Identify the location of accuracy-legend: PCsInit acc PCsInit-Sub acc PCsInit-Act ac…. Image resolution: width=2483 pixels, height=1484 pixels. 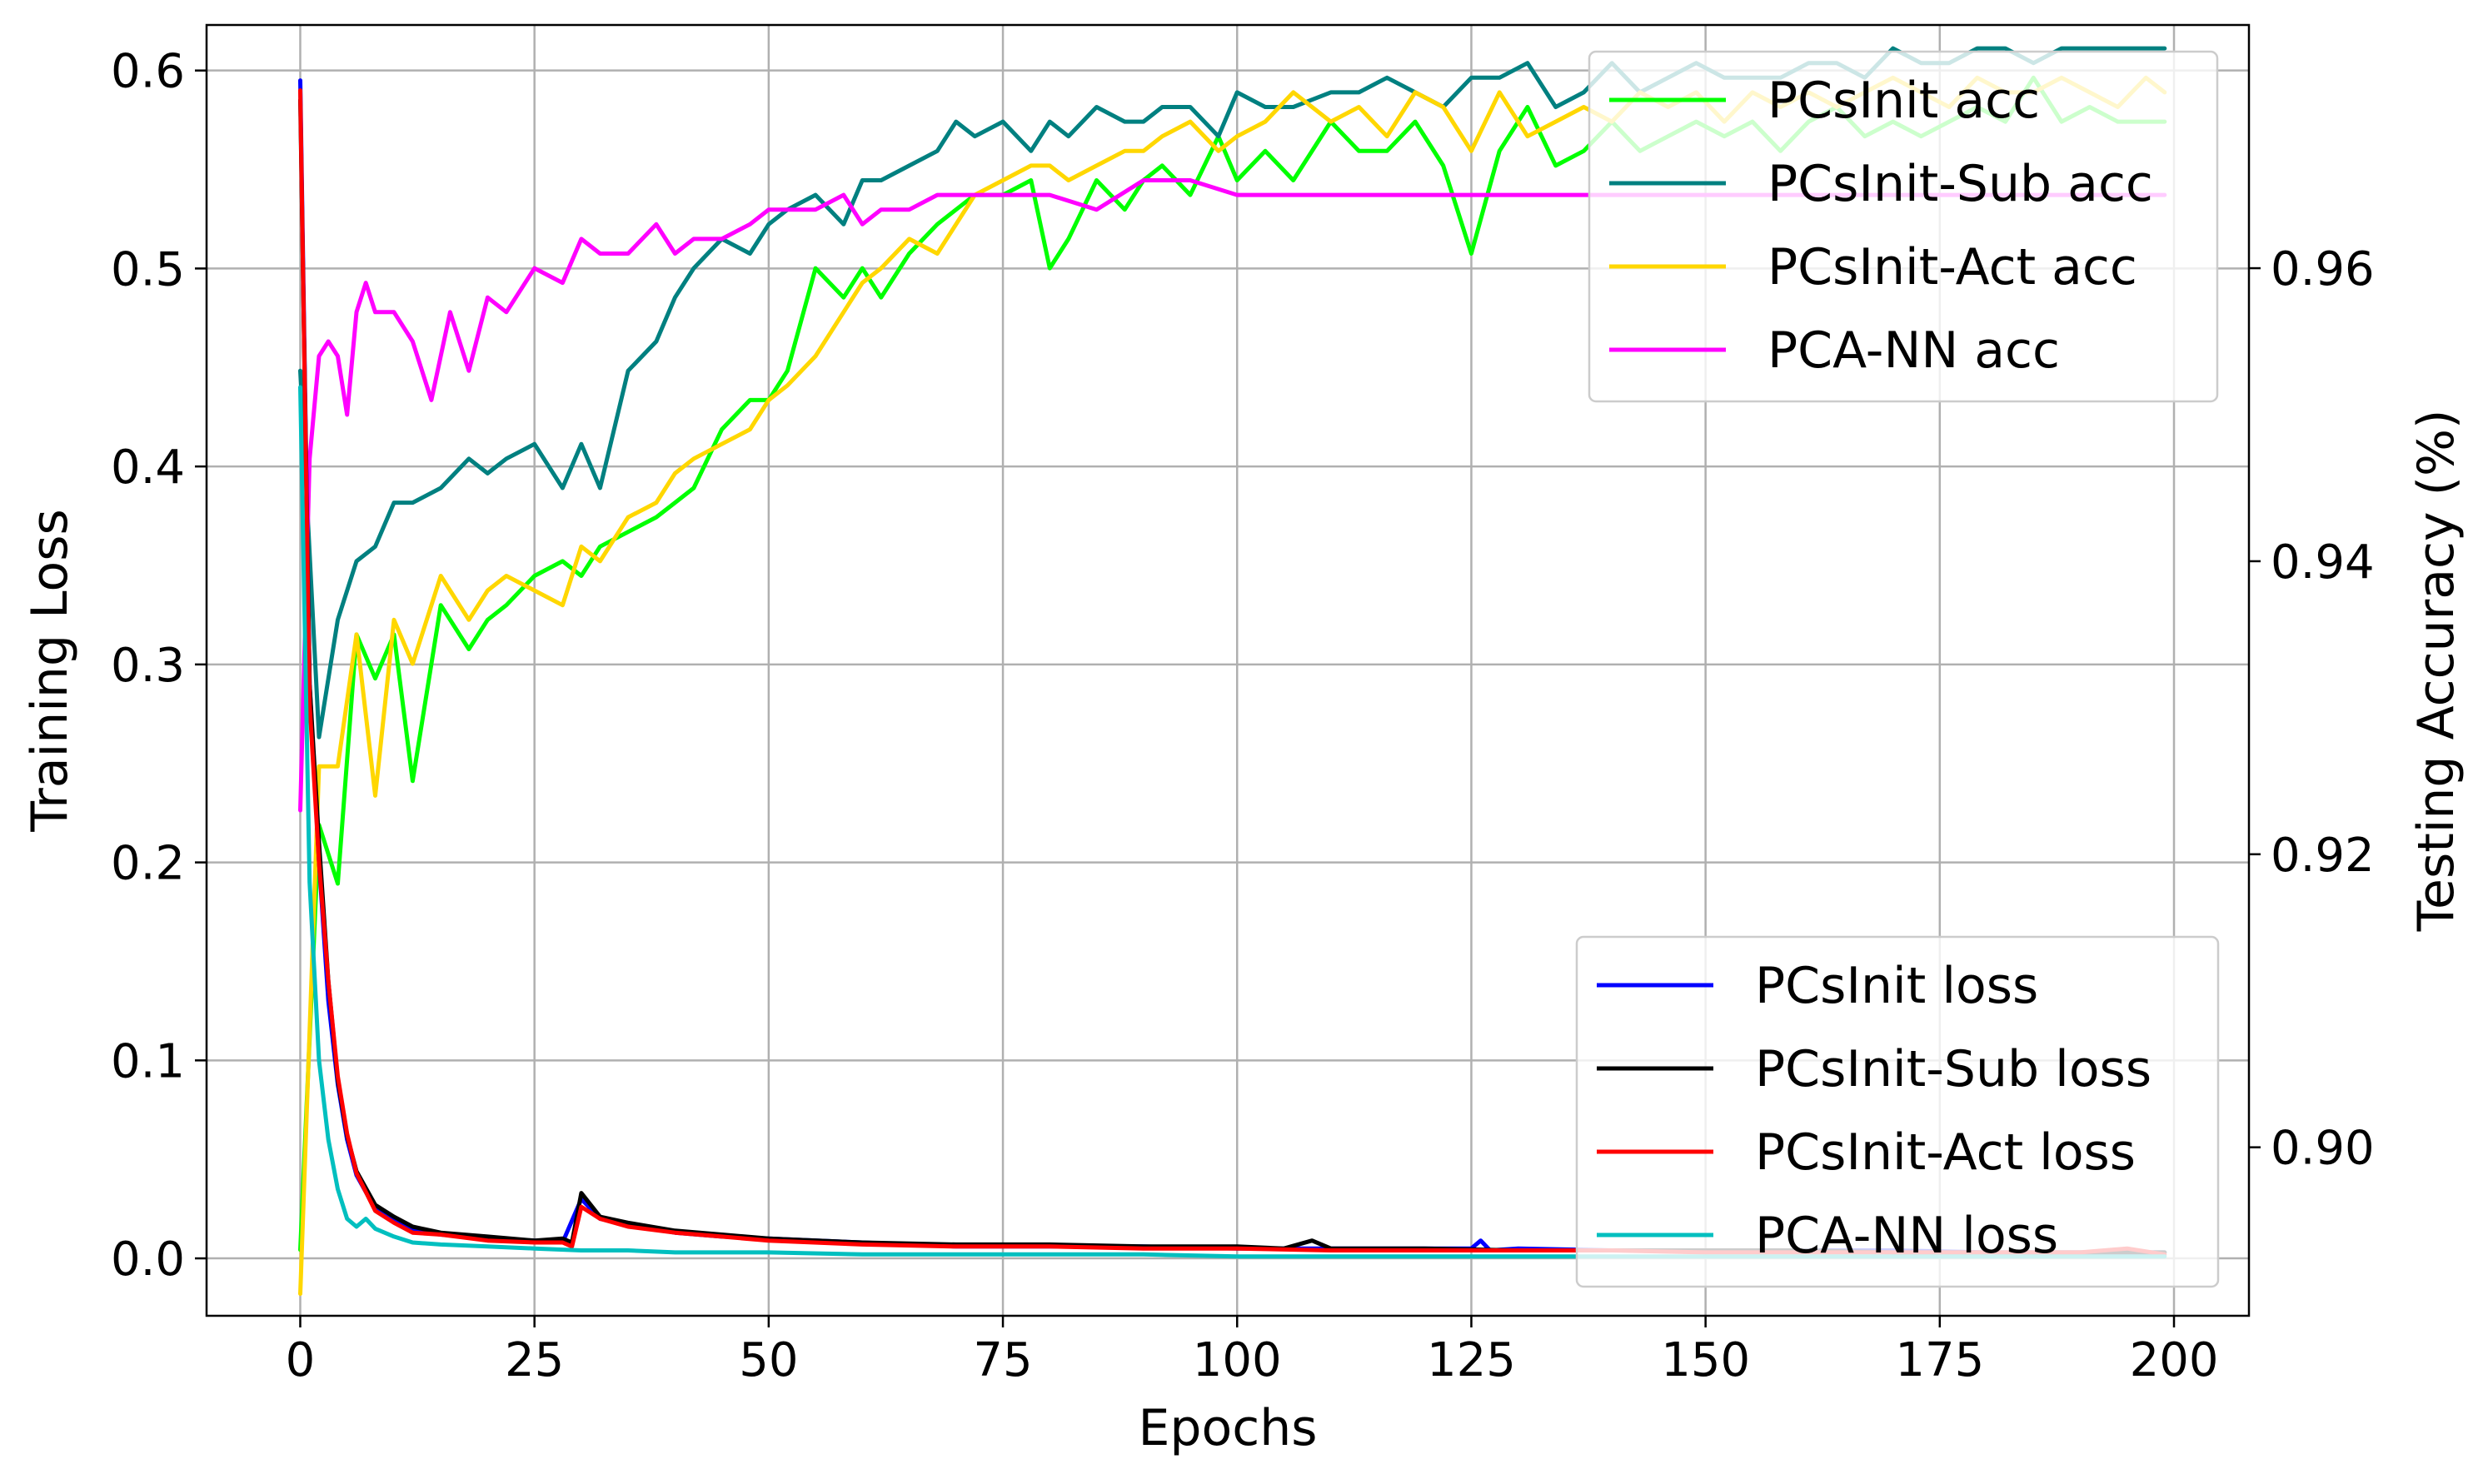
(1904, 226).